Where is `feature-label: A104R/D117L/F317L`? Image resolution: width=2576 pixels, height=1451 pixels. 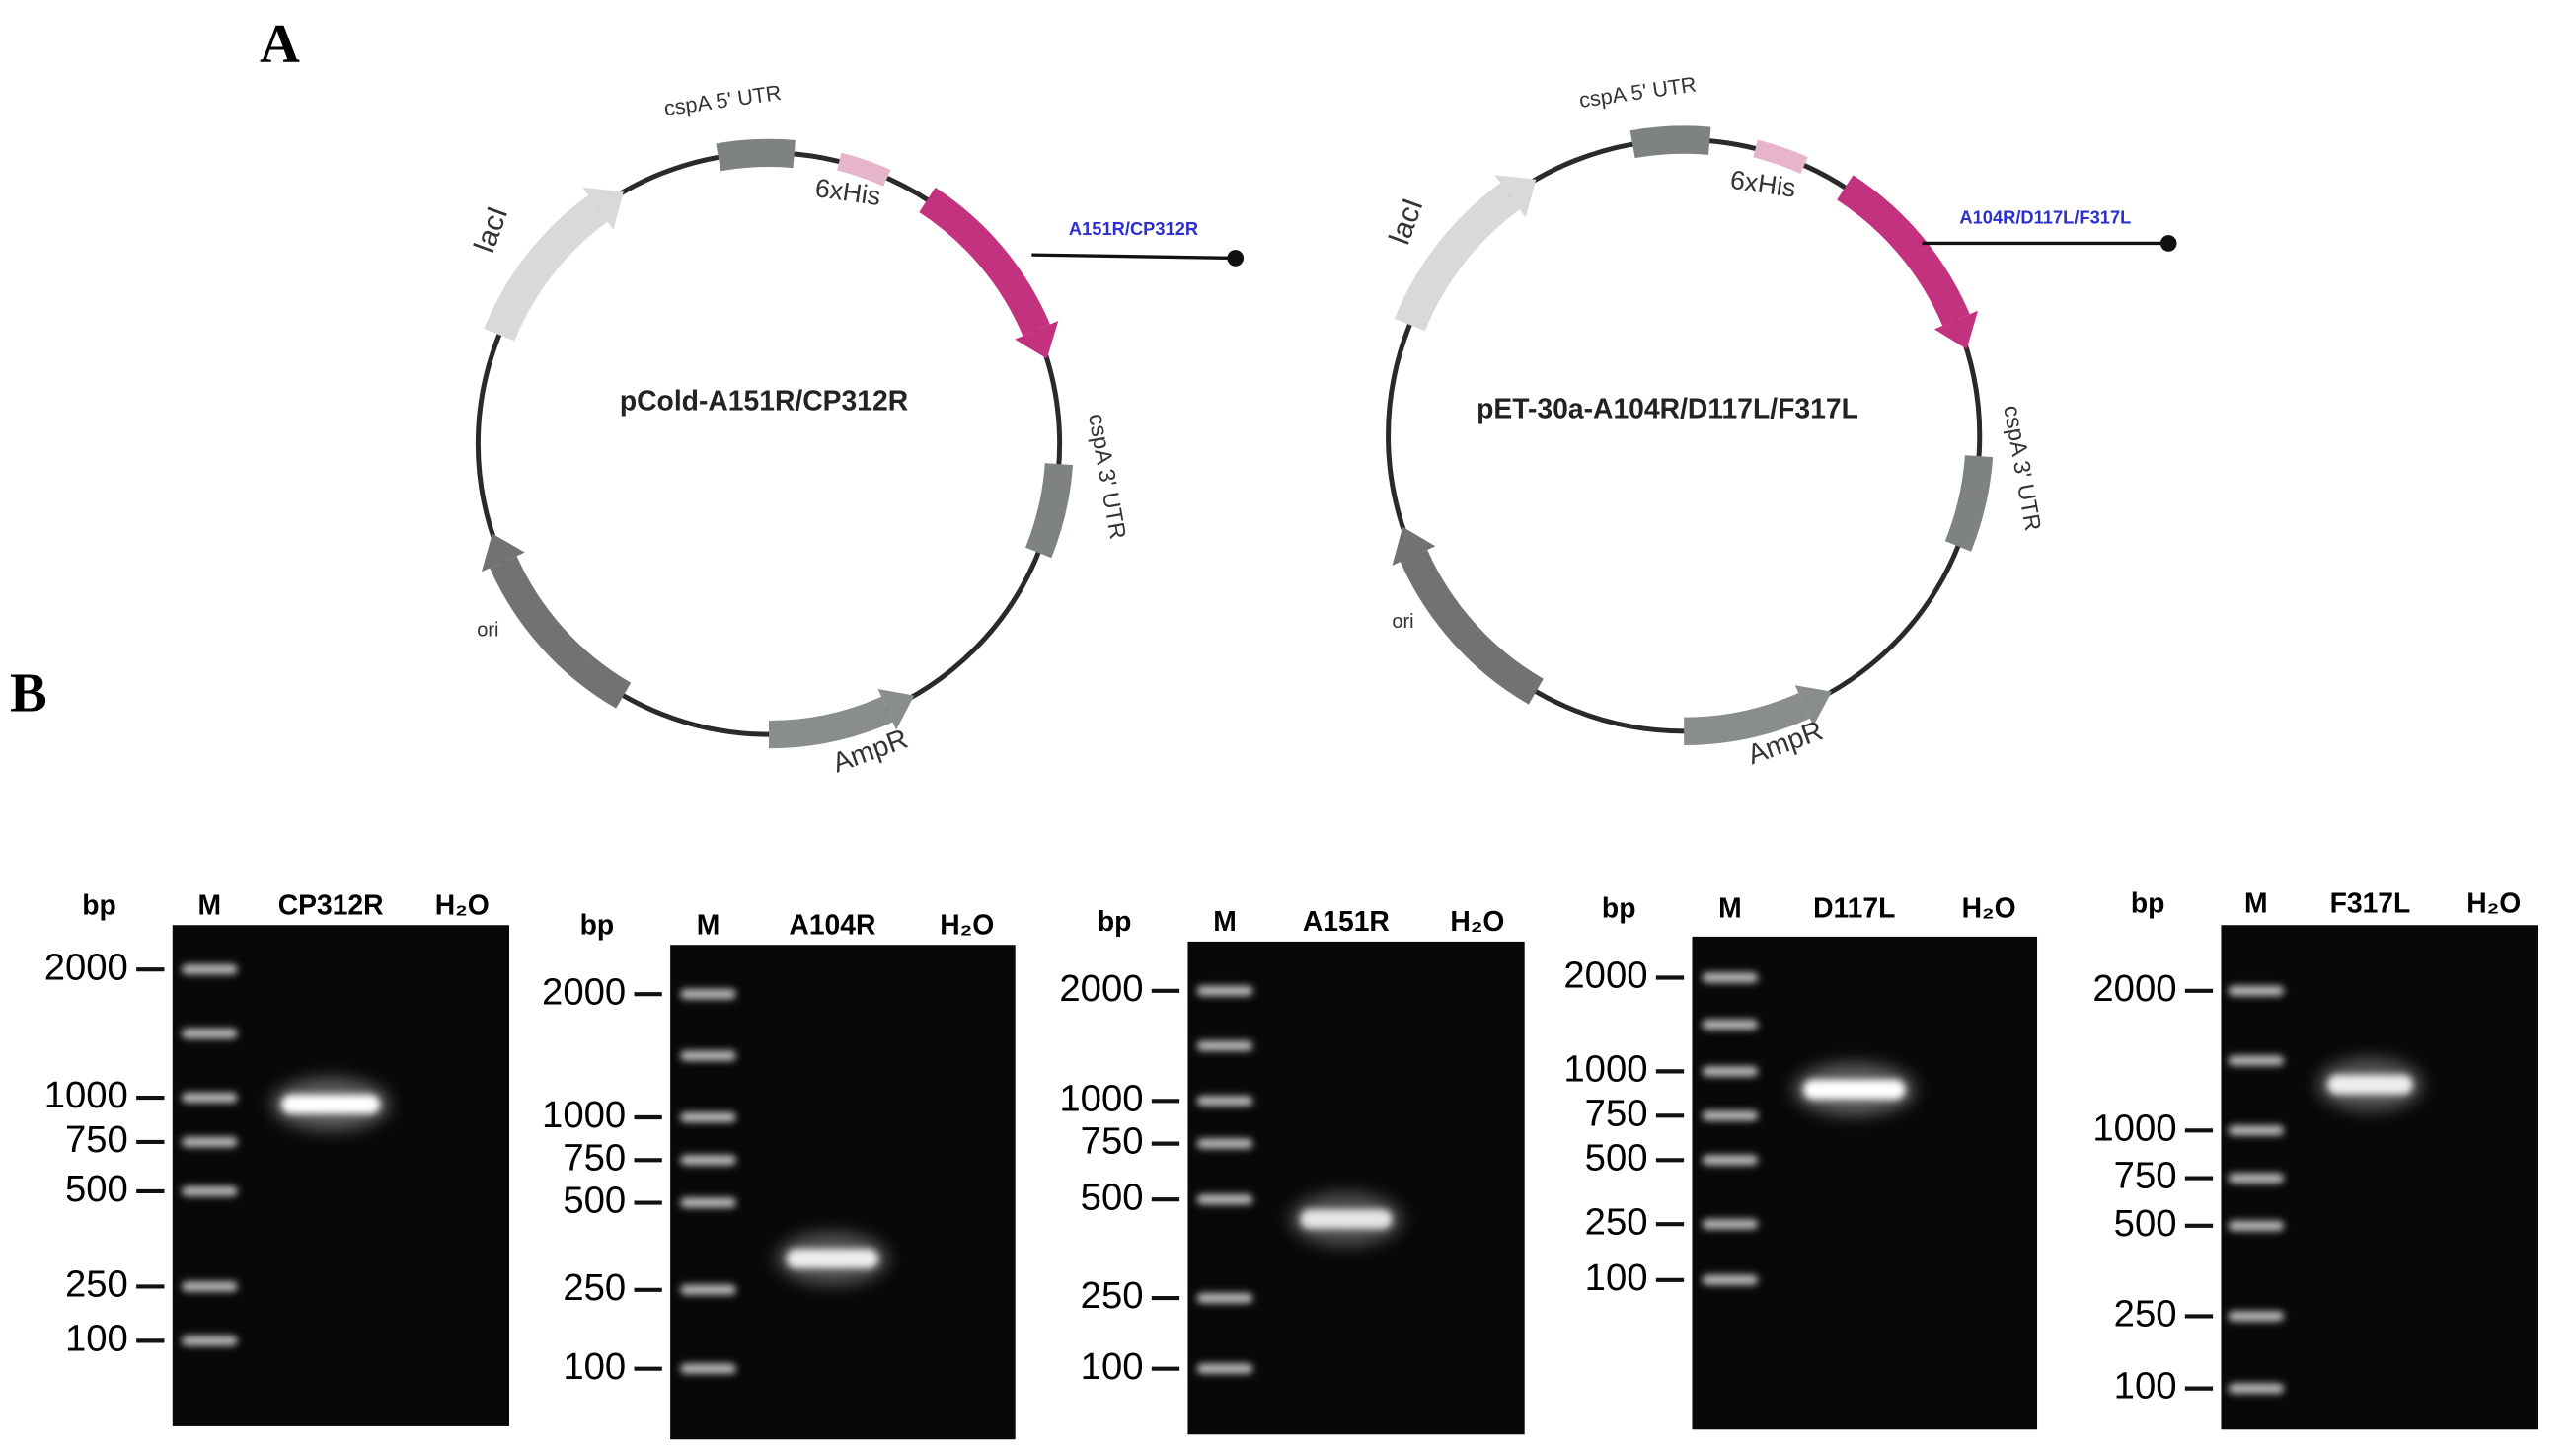 feature-label: A104R/D117L/F317L is located at coordinates (2045, 216).